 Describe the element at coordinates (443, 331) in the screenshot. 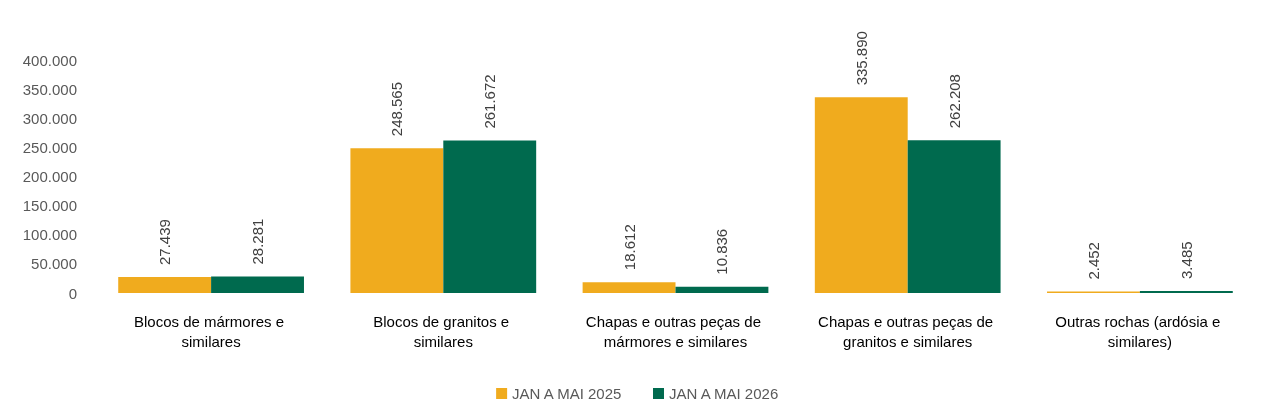

I see `x-tick-label: Blocos de granitos e similares` at that location.